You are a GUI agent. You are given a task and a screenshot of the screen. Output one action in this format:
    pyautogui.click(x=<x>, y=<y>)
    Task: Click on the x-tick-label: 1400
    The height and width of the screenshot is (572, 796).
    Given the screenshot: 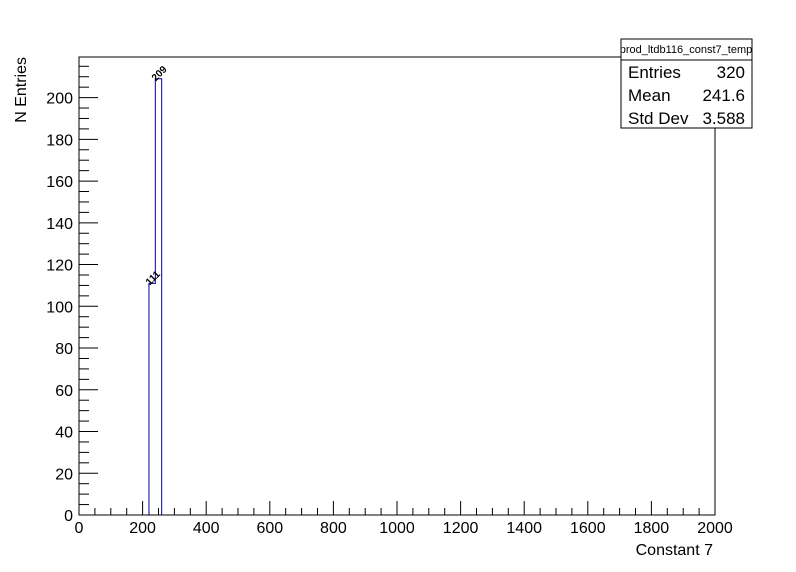 What is the action you would take?
    pyautogui.click(x=524, y=528)
    